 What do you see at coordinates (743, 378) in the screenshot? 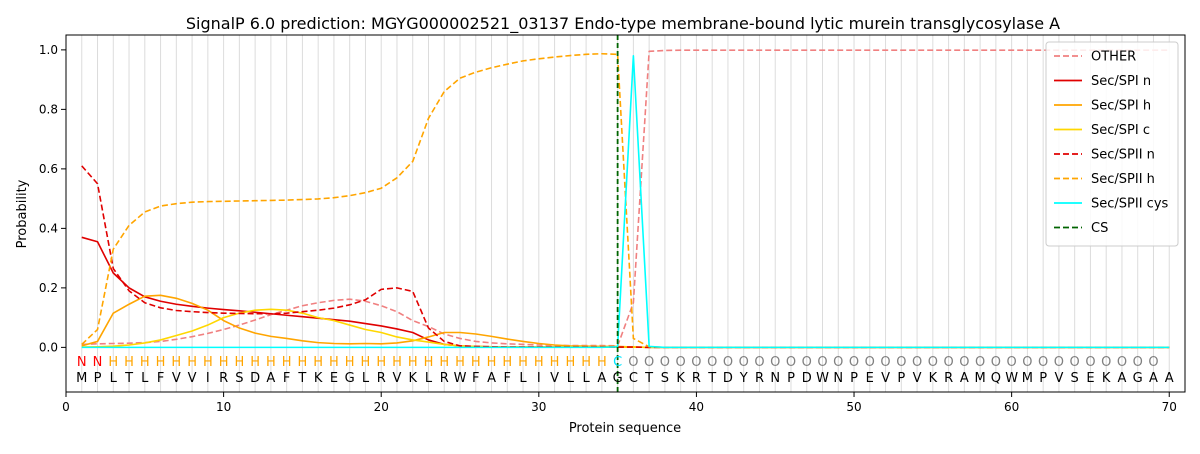
I see `residue-letter: Y` at bounding box center [743, 378].